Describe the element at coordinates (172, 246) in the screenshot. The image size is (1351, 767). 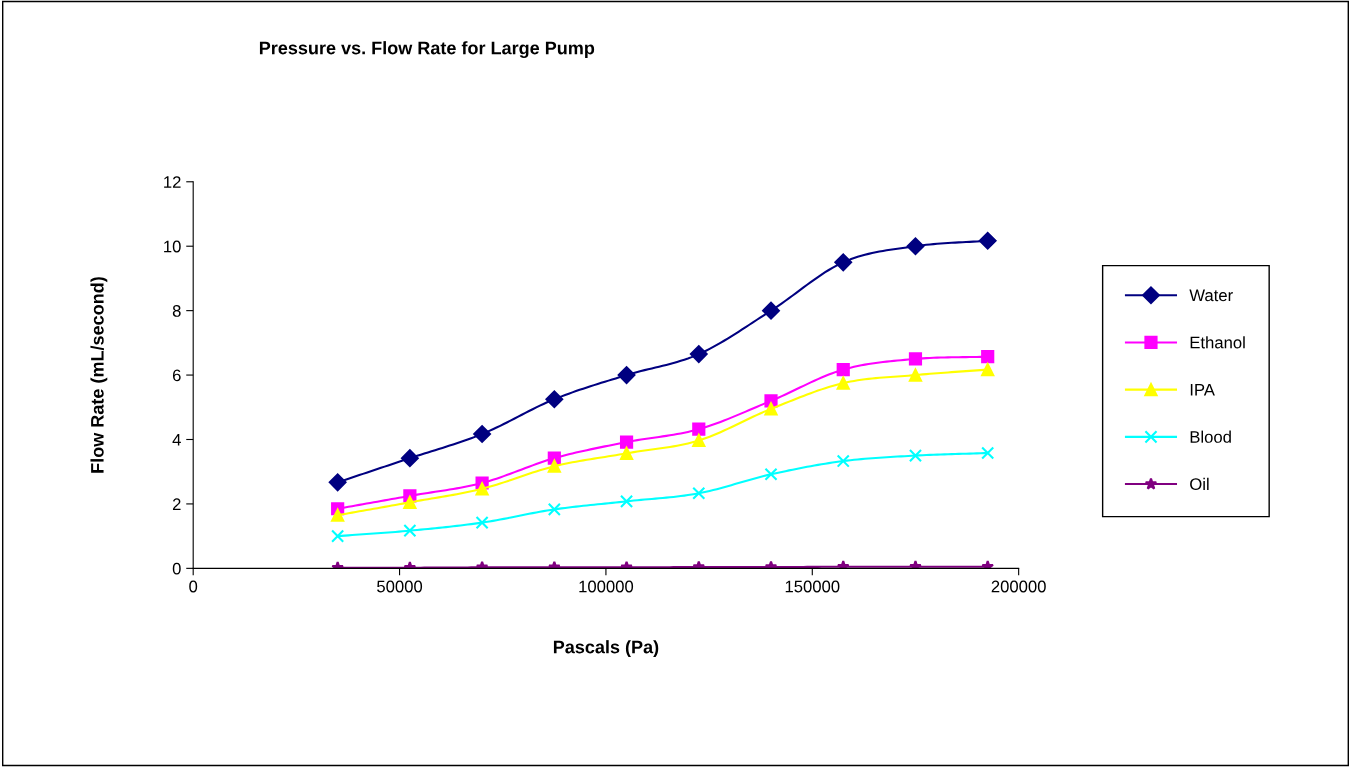
I see `y-tick-label: 10` at that location.